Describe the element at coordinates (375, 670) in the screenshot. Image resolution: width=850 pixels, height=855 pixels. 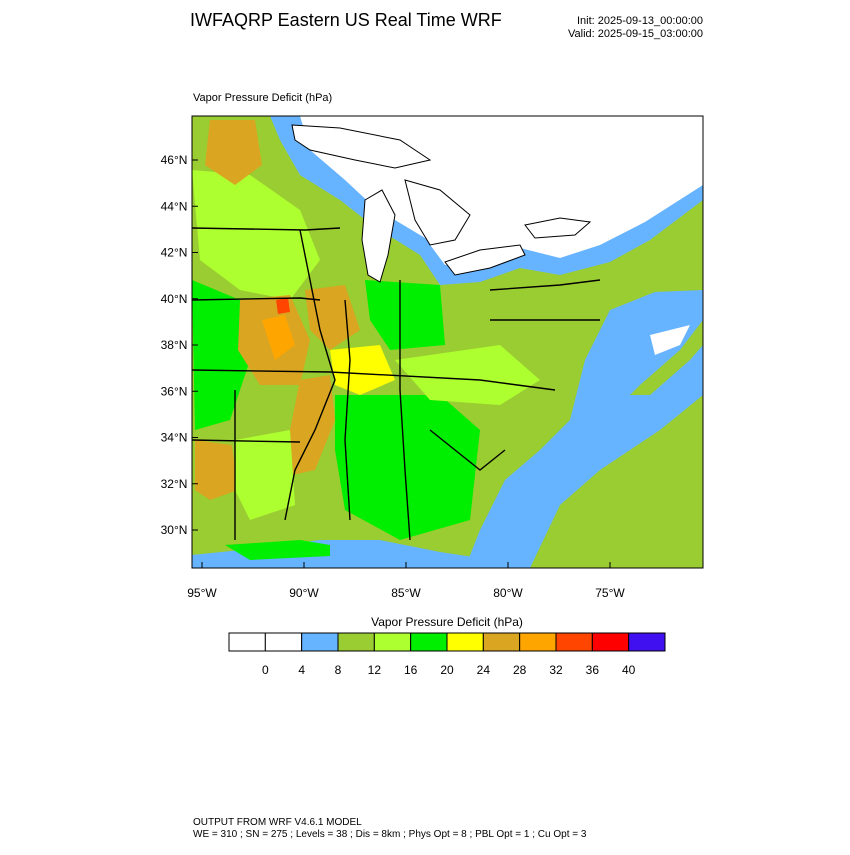
I see `colorbar-label: 12` at that location.